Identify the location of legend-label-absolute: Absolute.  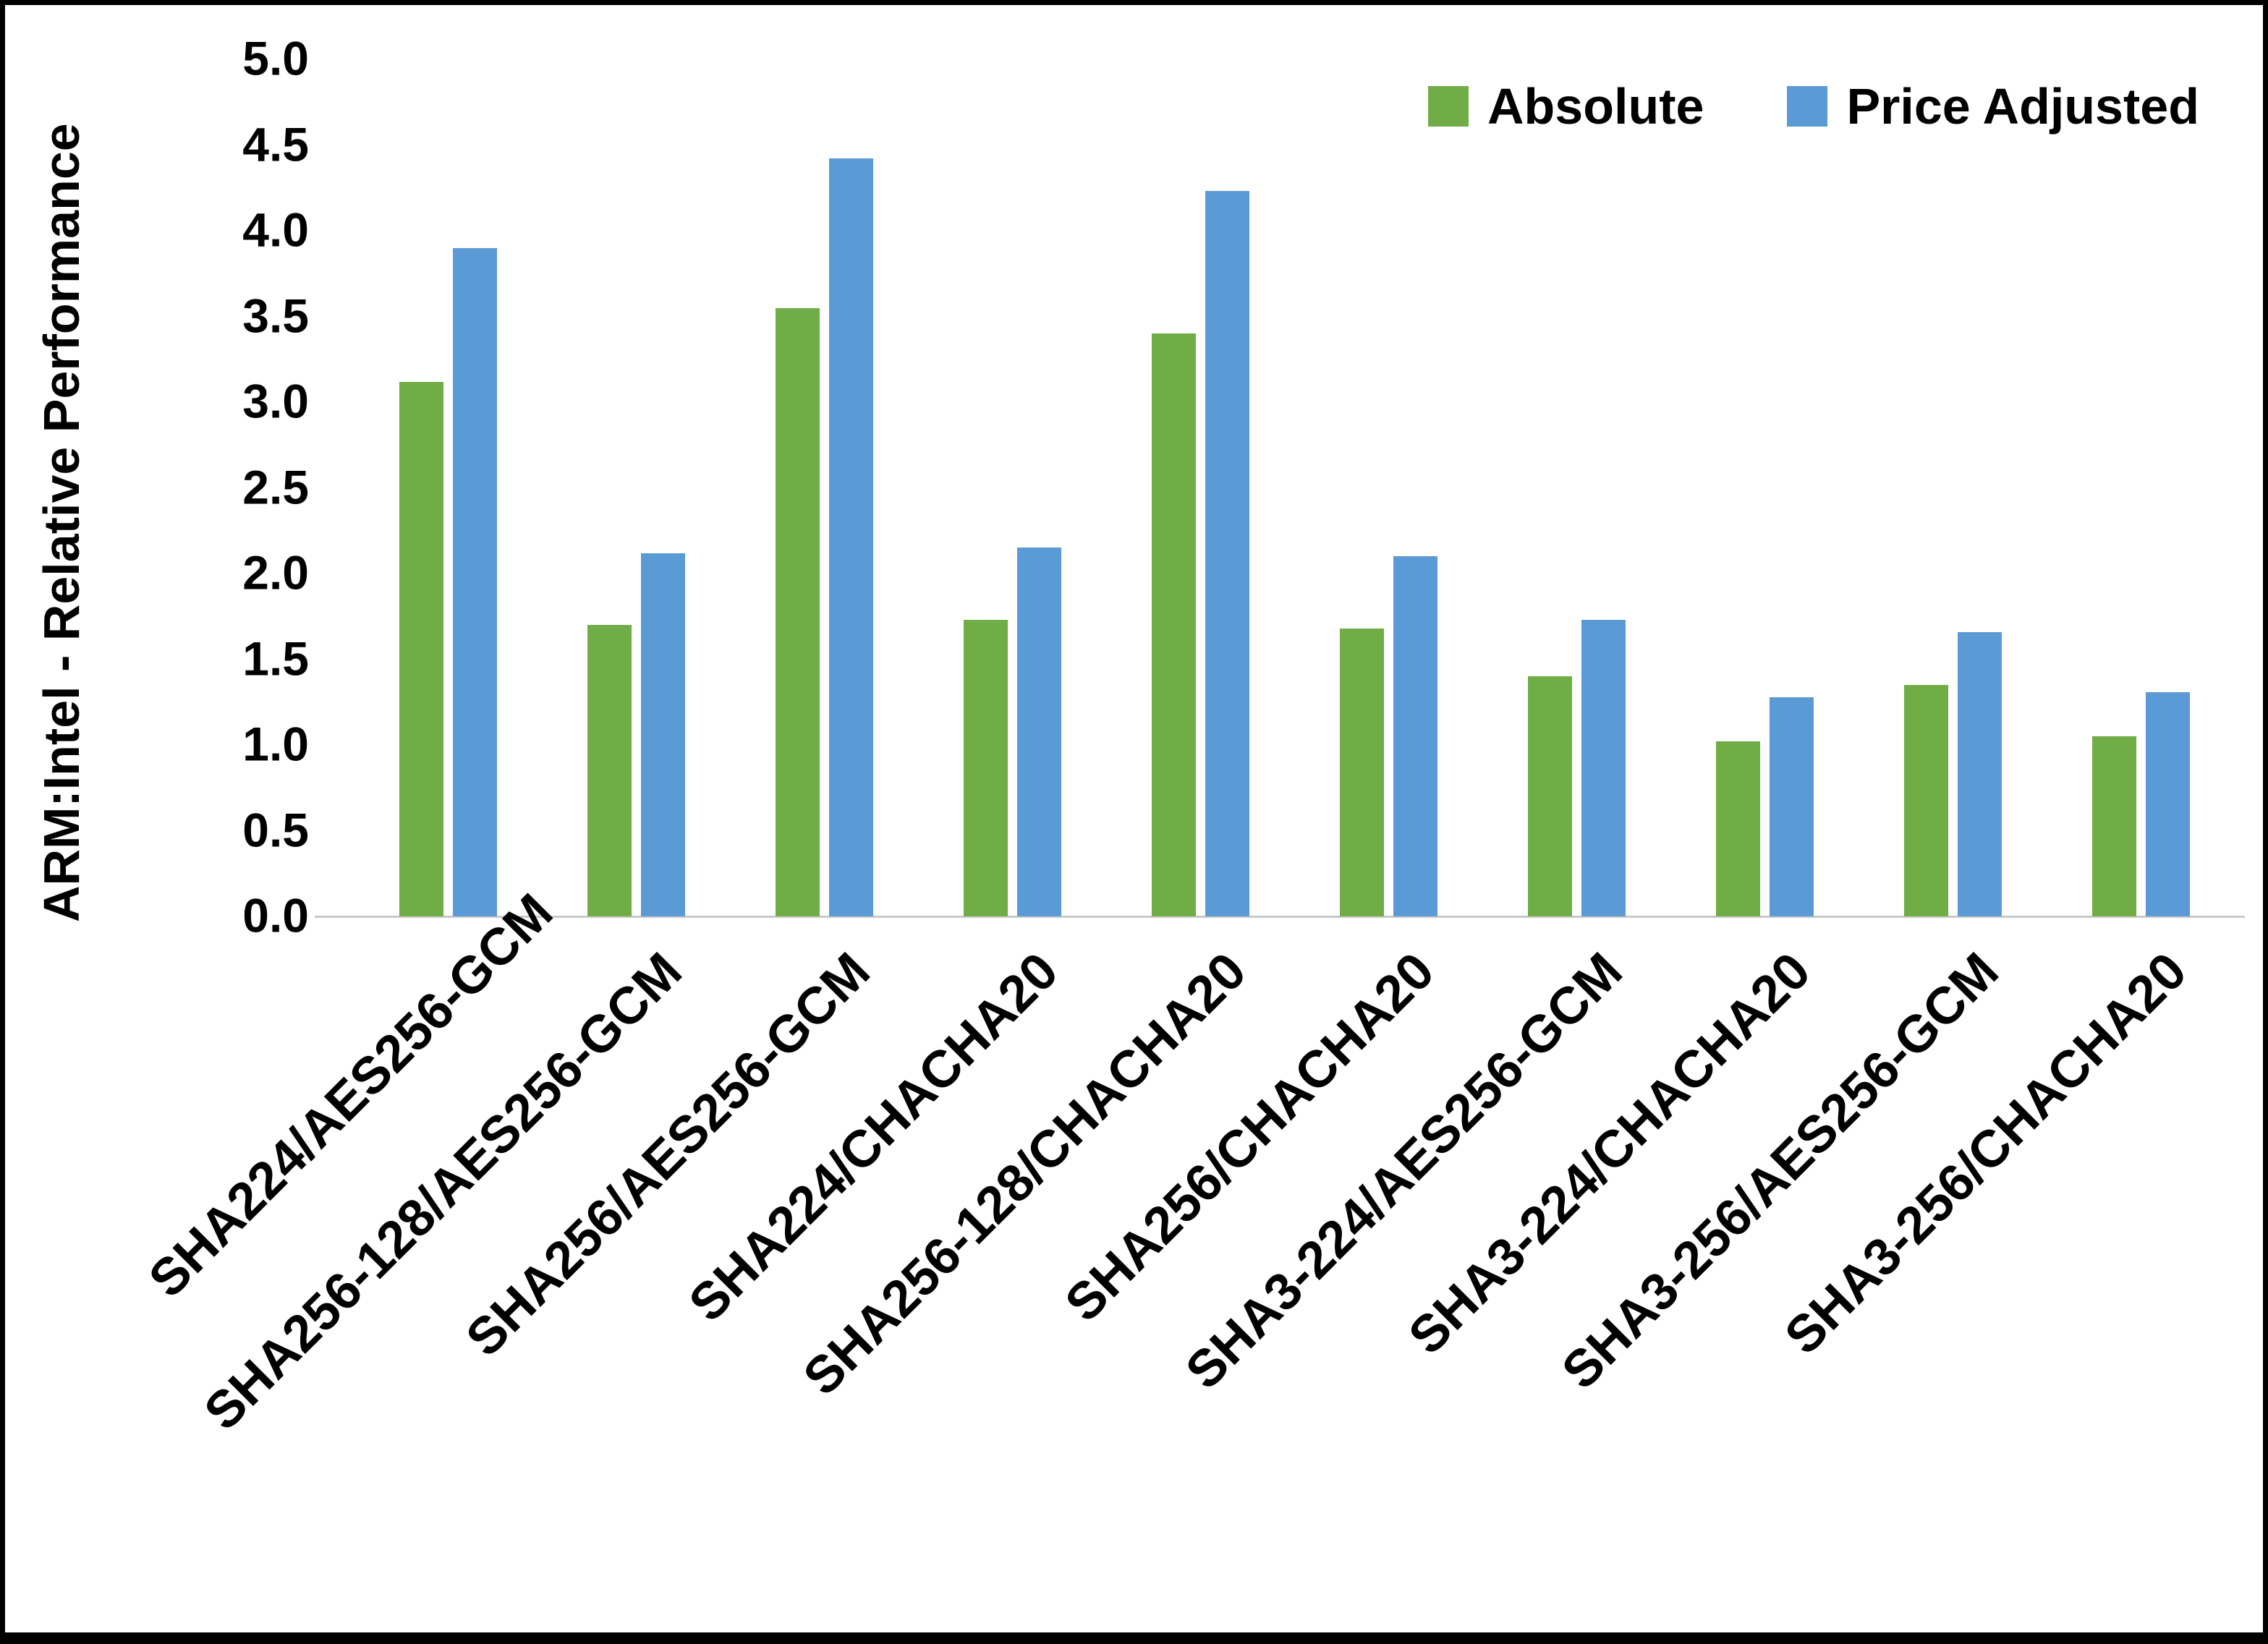
(1596, 106).